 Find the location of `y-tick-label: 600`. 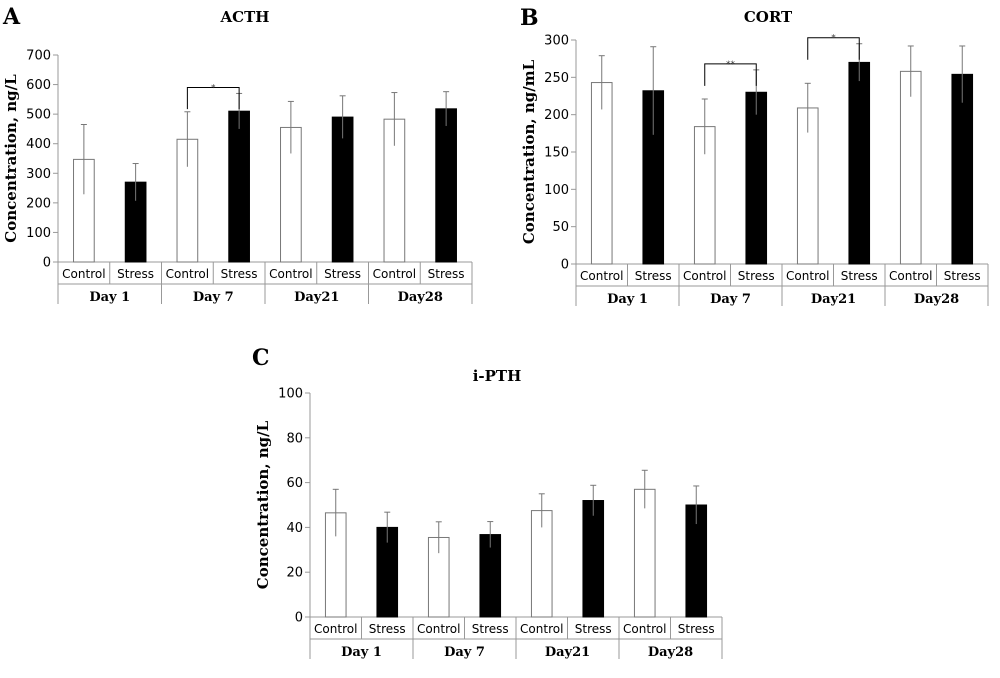

y-tick-label: 600 is located at coordinates (38, 85).